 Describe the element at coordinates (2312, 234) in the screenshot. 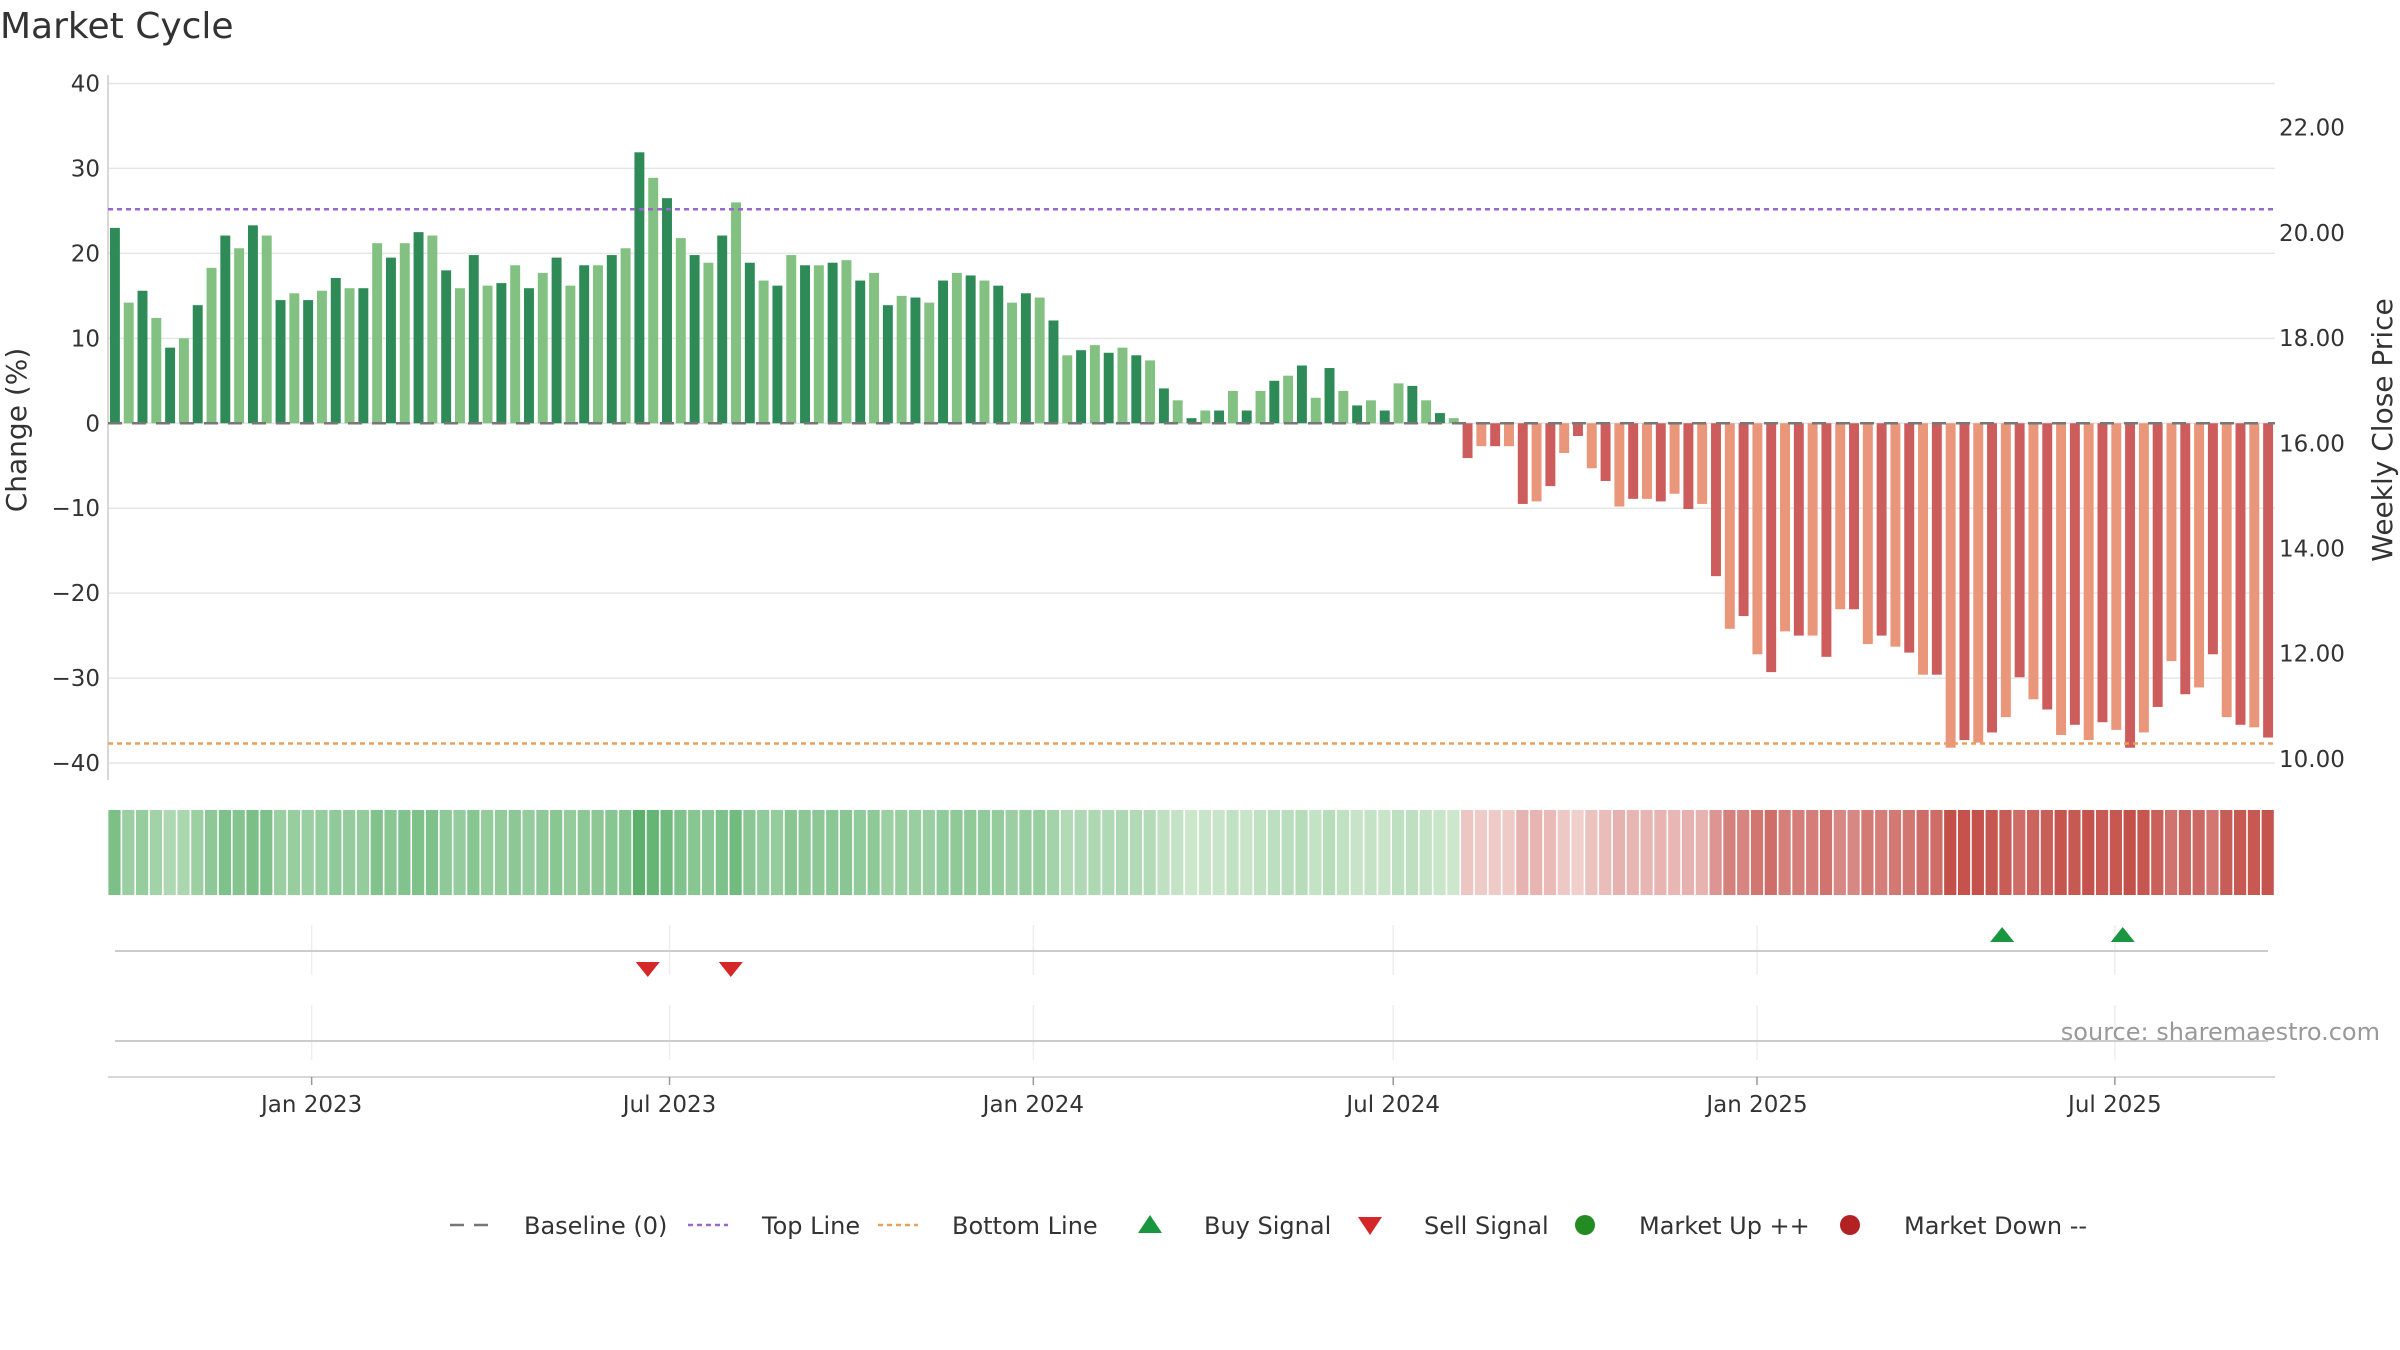

I see `y2-tick-label: 20.00` at that location.